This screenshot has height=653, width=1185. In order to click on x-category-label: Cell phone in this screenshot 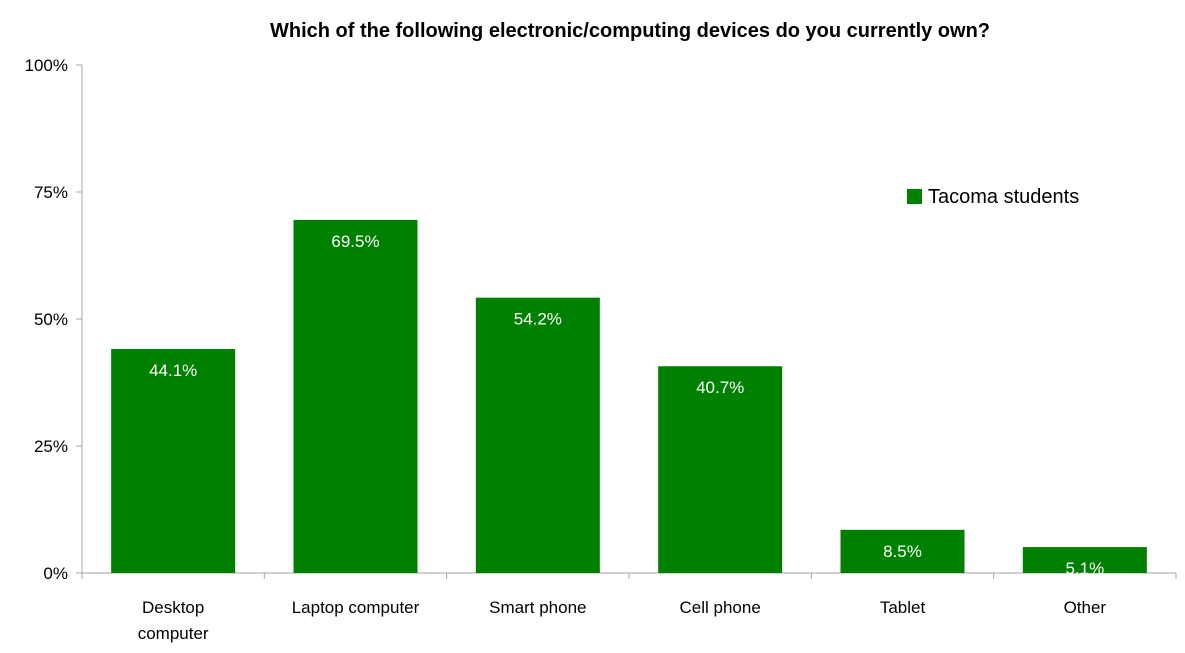, I will do `click(720, 607)`.